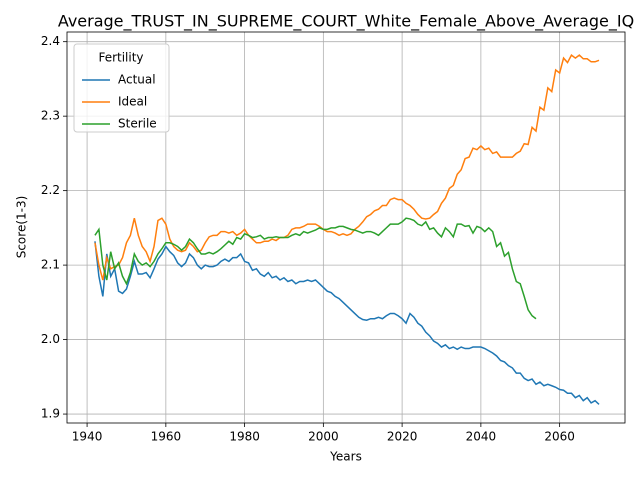 This screenshot has width=640, height=480. I want to click on y-tick-label: 2.0, so click(50, 339).